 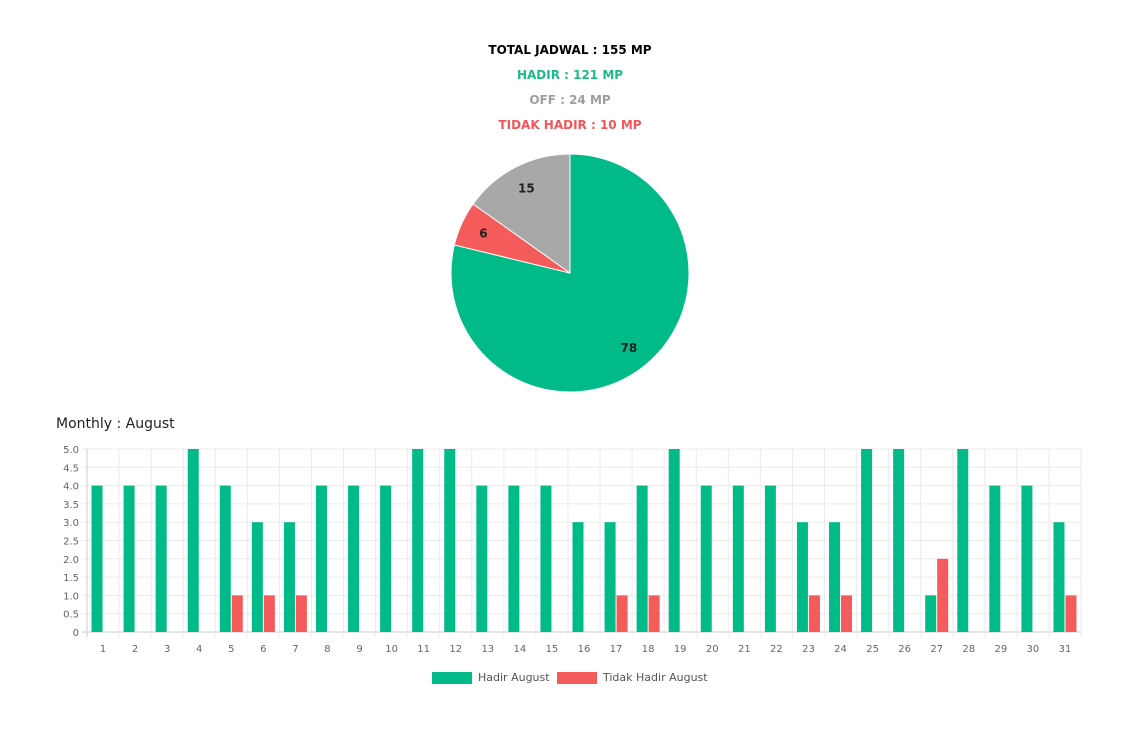 What do you see at coordinates (712, 649) in the screenshot?
I see `x-tick-label: 20` at bounding box center [712, 649].